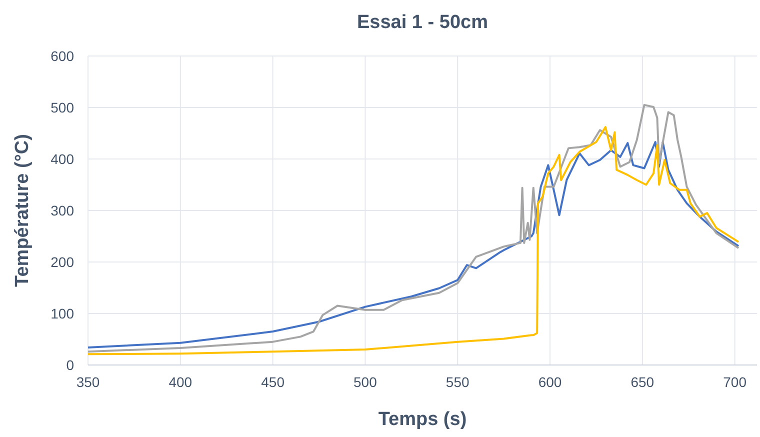 Image resolution: width=760 pixels, height=437 pixels. What do you see at coordinates (22, 210) in the screenshot?
I see `y-axis-title: Température (°C)` at bounding box center [22, 210].